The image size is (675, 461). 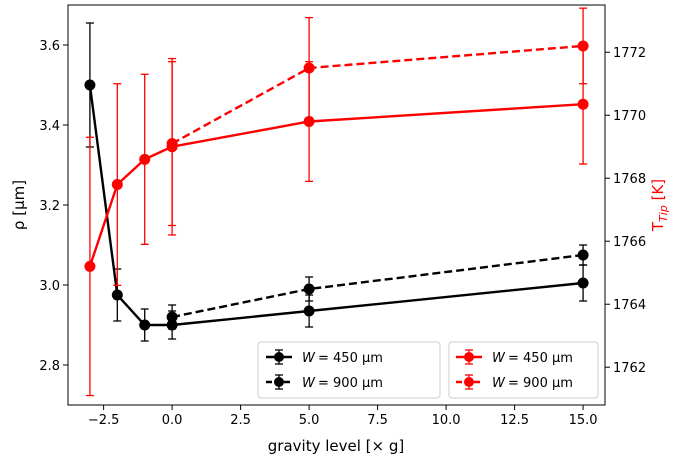 What do you see at coordinates (19, 205) in the screenshot?
I see `y-axis-left-label: ρ [µm]` at bounding box center [19, 205].